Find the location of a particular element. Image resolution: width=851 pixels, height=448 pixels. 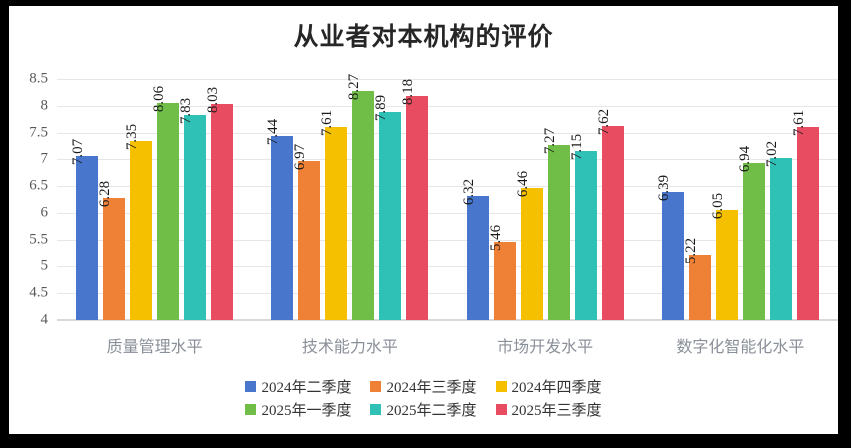

bar-value-label: 7.83 is located at coordinates (186, 111).